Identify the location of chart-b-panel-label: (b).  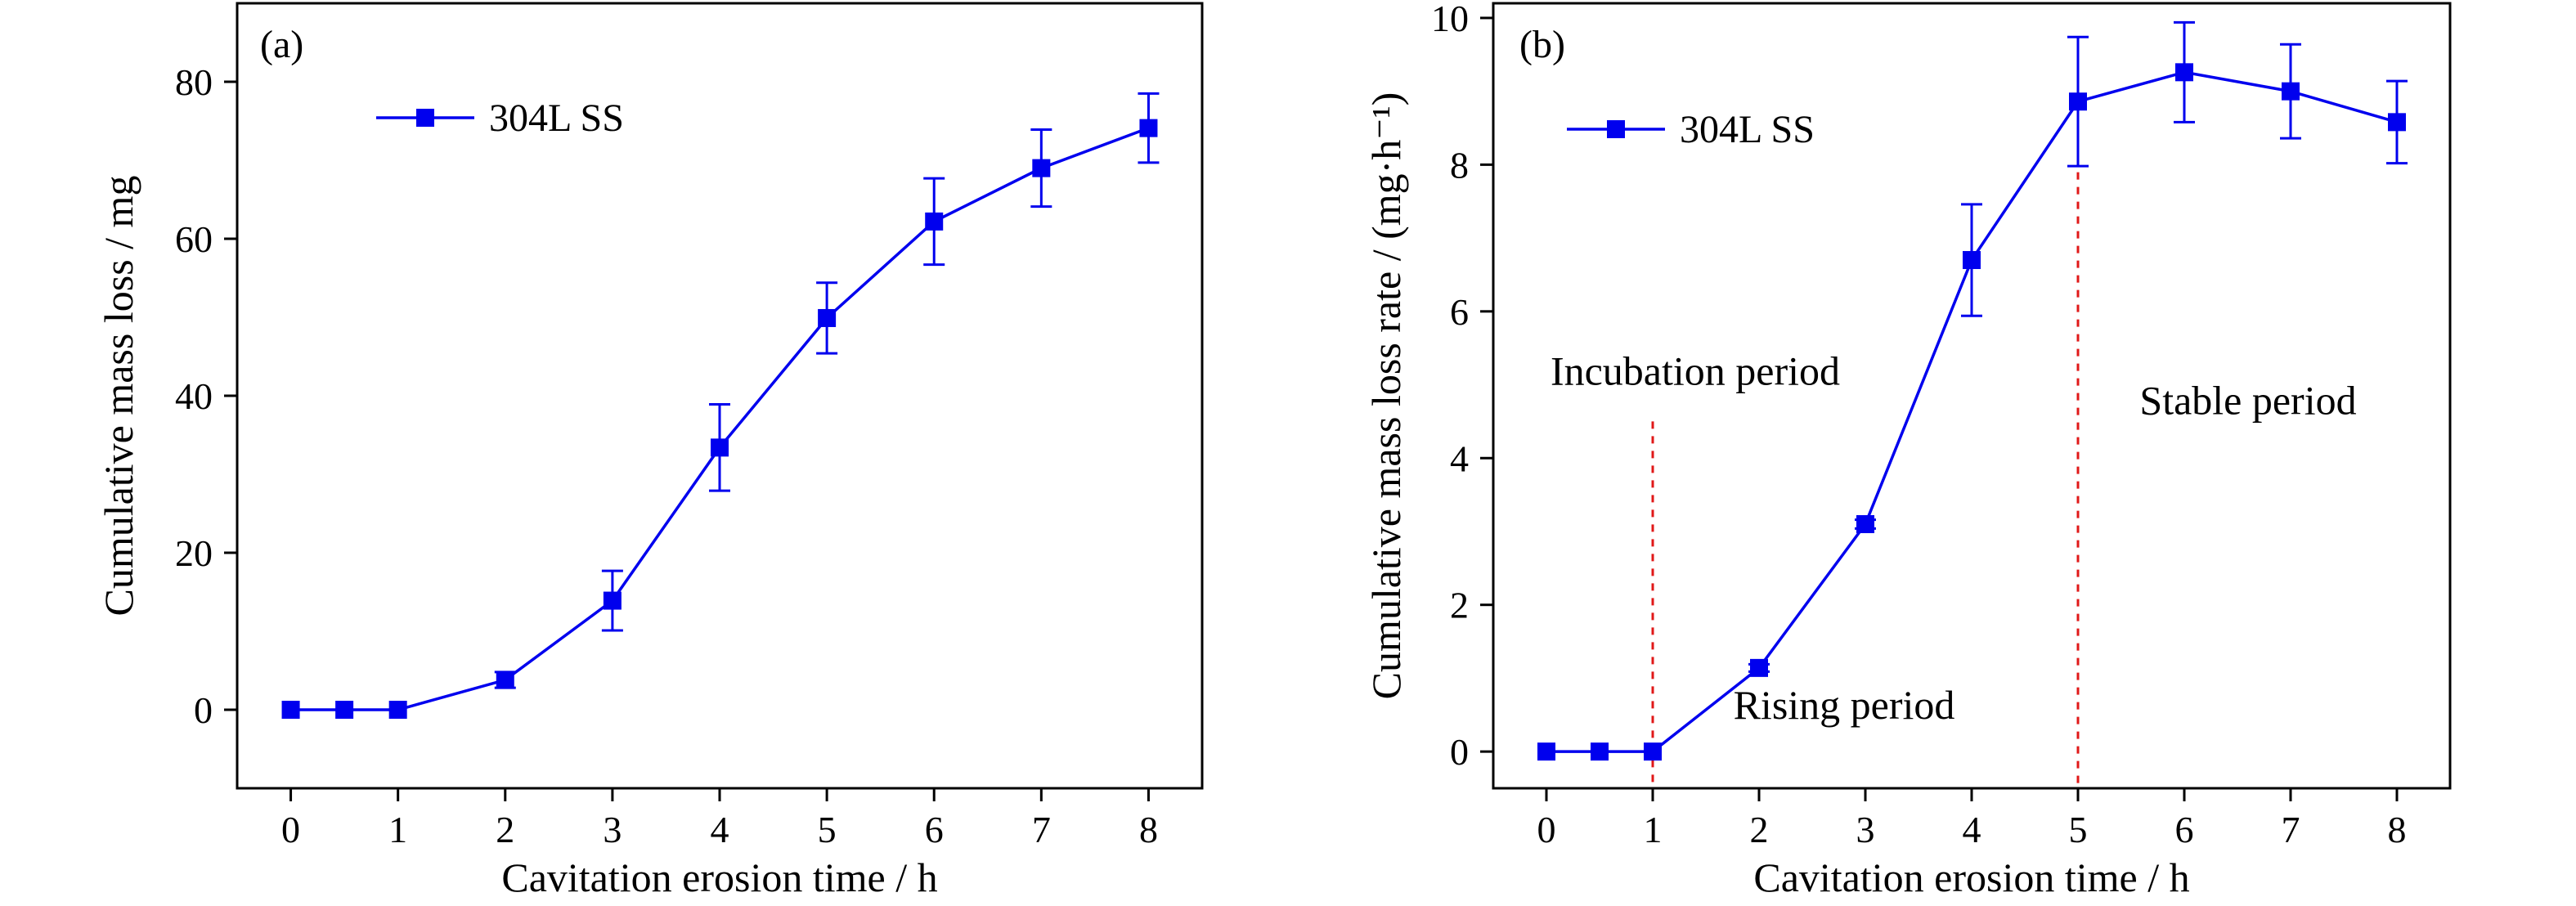
(1542, 44).